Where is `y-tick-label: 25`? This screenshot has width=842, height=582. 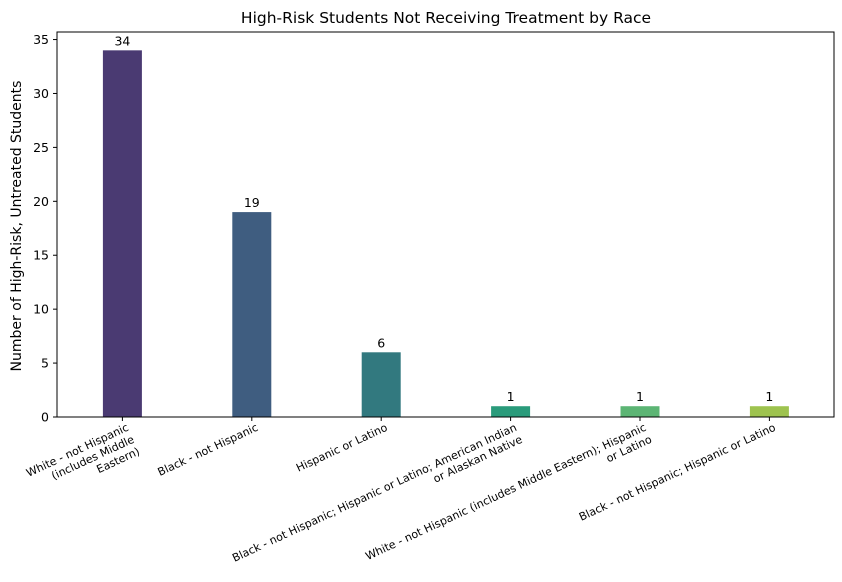
y-tick-label: 25 is located at coordinates (41, 147).